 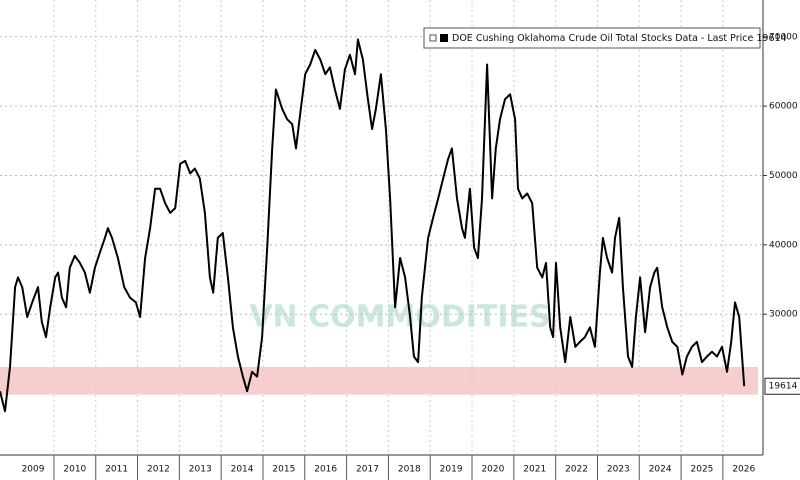 I want to click on last-value-label: 19614, so click(x=783, y=387).